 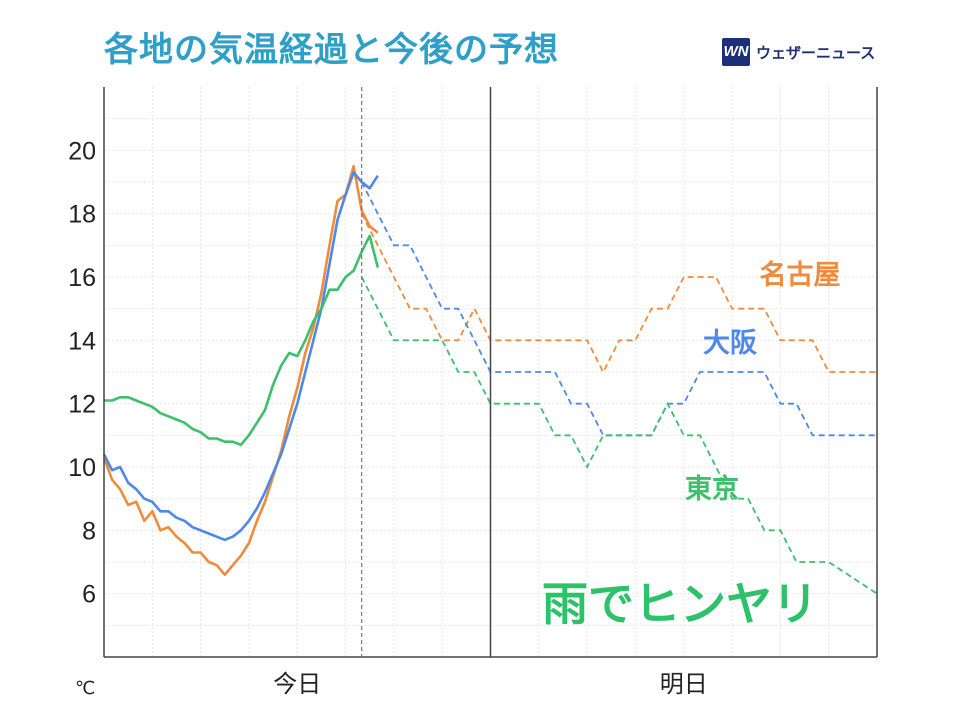 What do you see at coordinates (684, 684) in the screenshot?
I see `x-category-label: 明日` at bounding box center [684, 684].